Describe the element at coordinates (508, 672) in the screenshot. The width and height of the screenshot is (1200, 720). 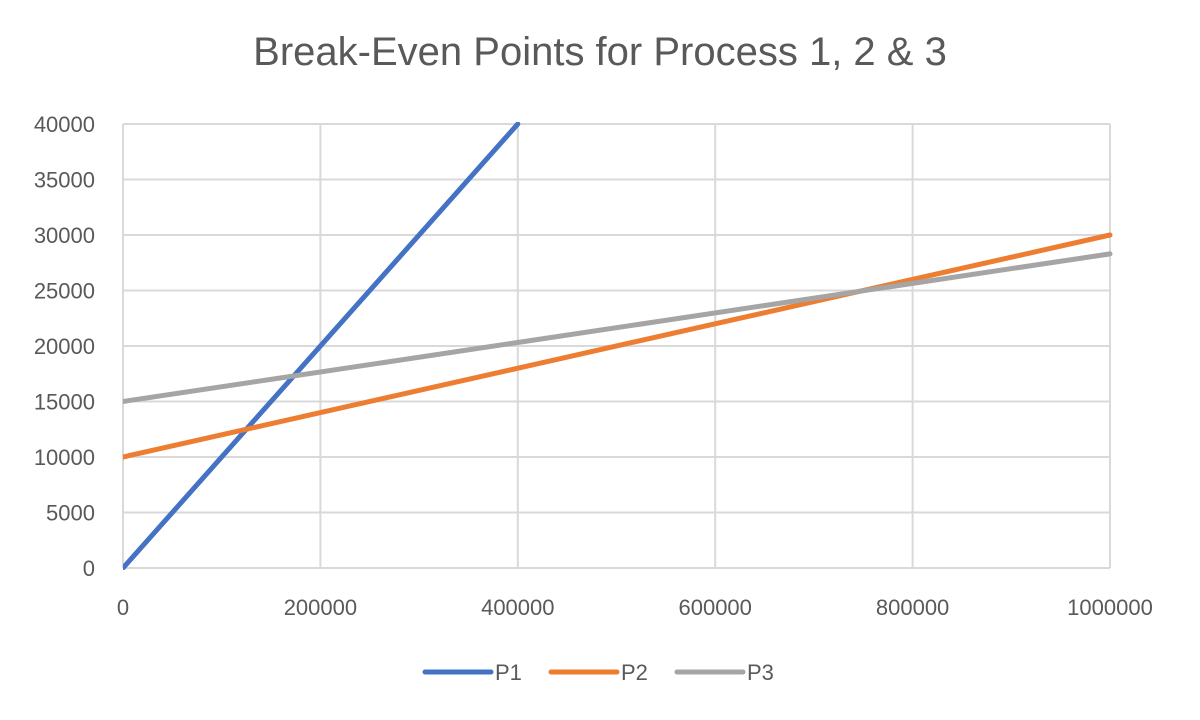
I see `legend-label-p1: P1` at that location.